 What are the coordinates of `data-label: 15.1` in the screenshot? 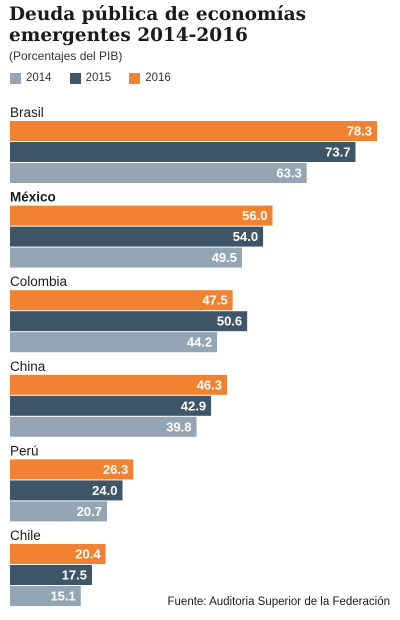 It's located at (62, 596).